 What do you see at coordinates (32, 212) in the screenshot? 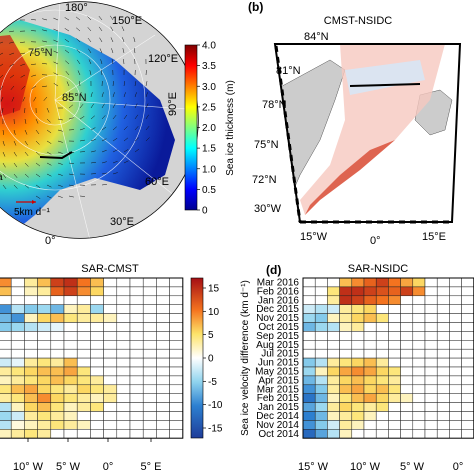
I see `scale-label: 5km d⁻¹` at bounding box center [32, 212].